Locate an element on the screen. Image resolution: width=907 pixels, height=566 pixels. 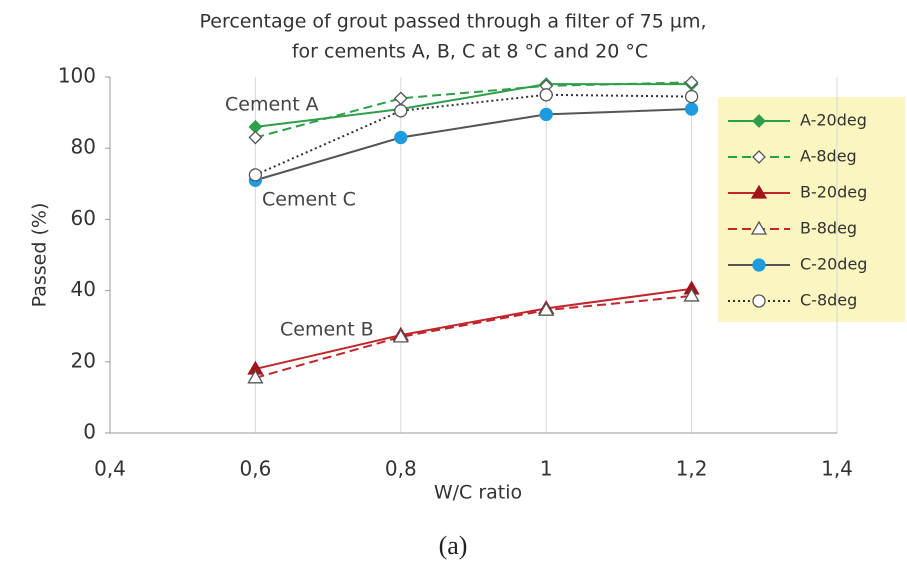
legend-label: A-20deg is located at coordinates (833, 120).